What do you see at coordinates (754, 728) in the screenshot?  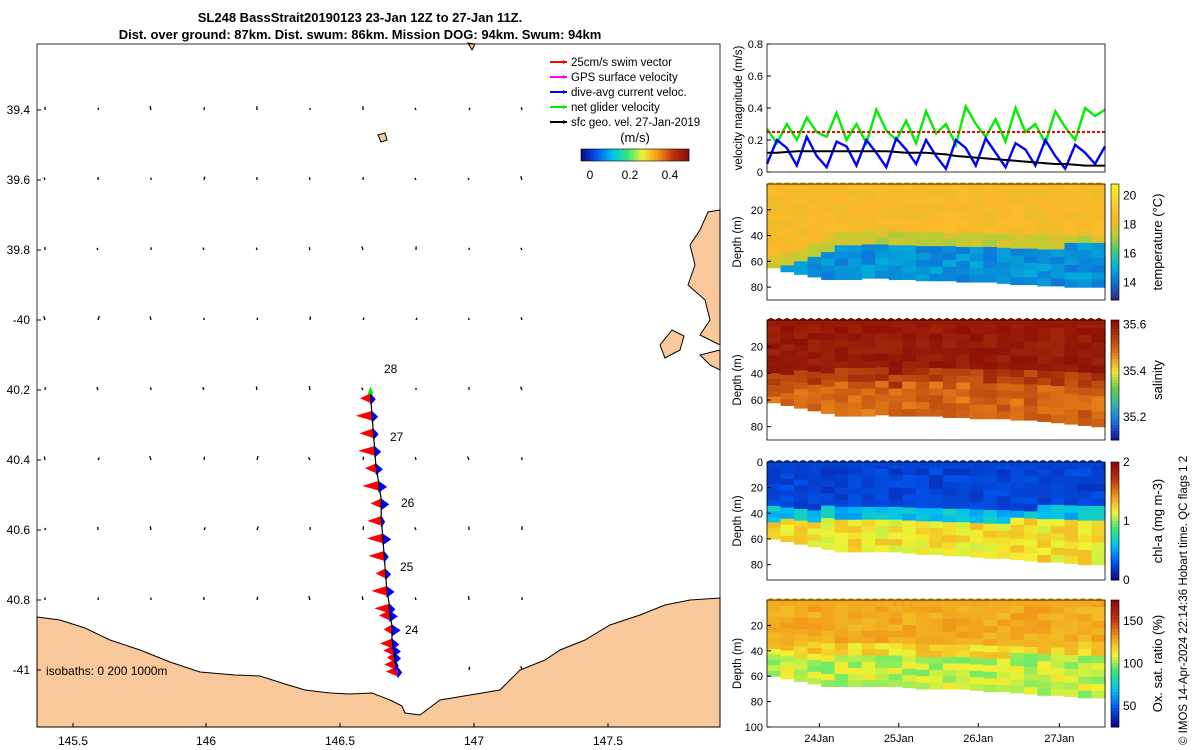 I see `heatmap-y-tick-label: 100` at bounding box center [754, 728].